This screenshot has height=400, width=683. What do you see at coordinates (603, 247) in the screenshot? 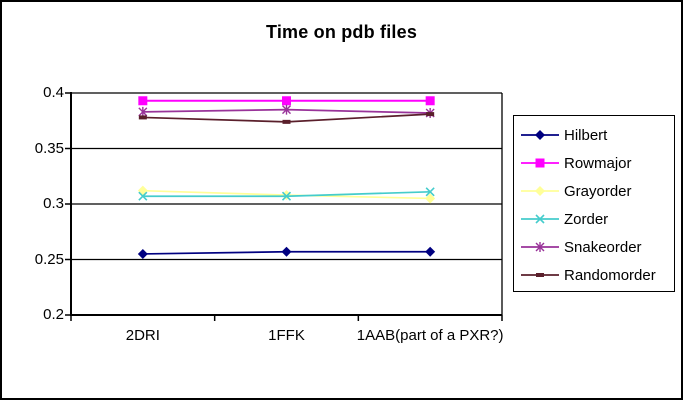
I see `legend-label: Snakeorder` at bounding box center [603, 247].